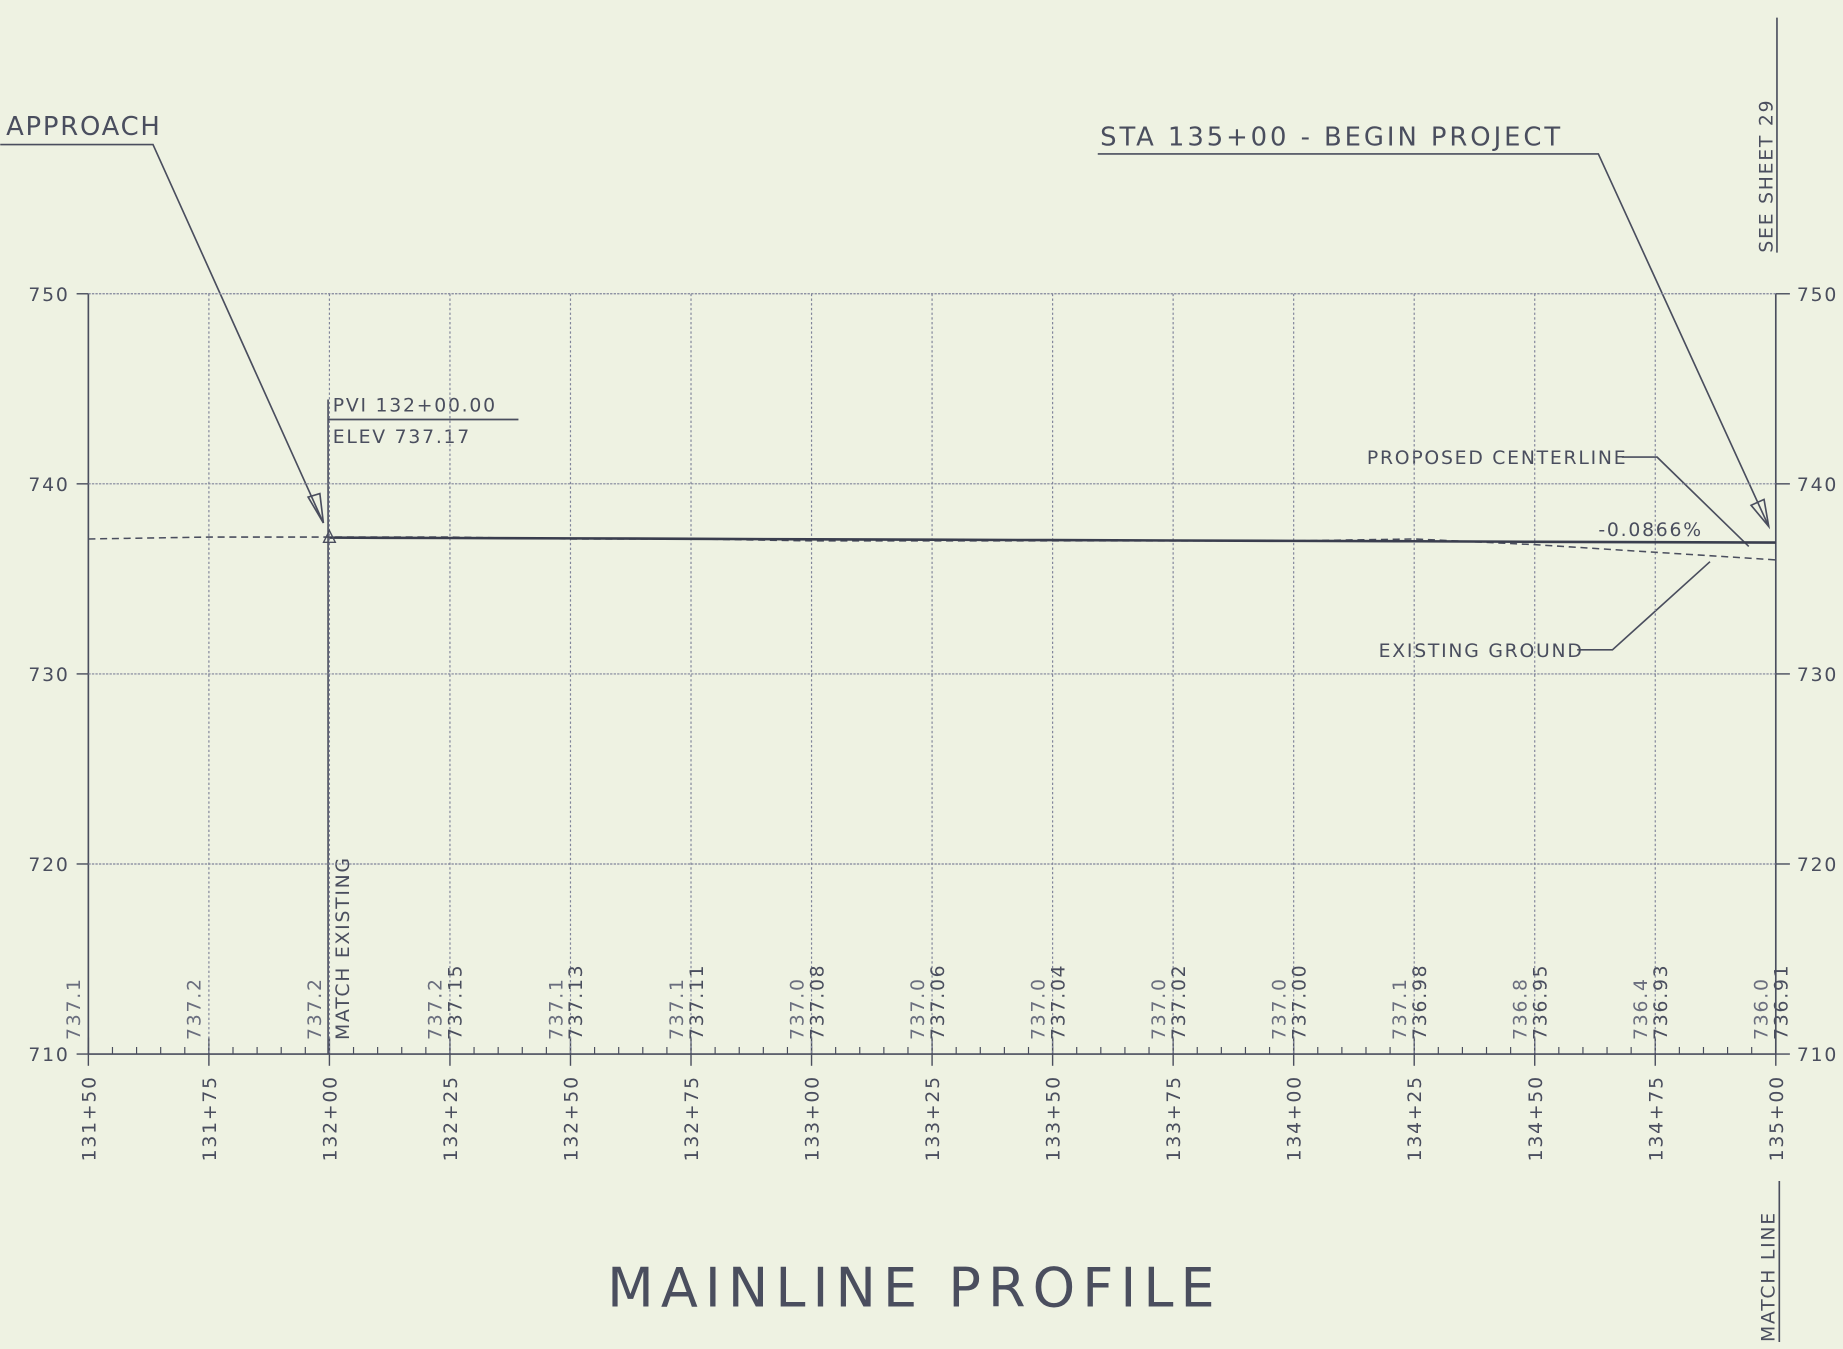 The height and width of the screenshot is (1349, 1843). Describe the element at coordinates (1782, 1002) in the screenshot. I see `value-label: 736.91` at that location.